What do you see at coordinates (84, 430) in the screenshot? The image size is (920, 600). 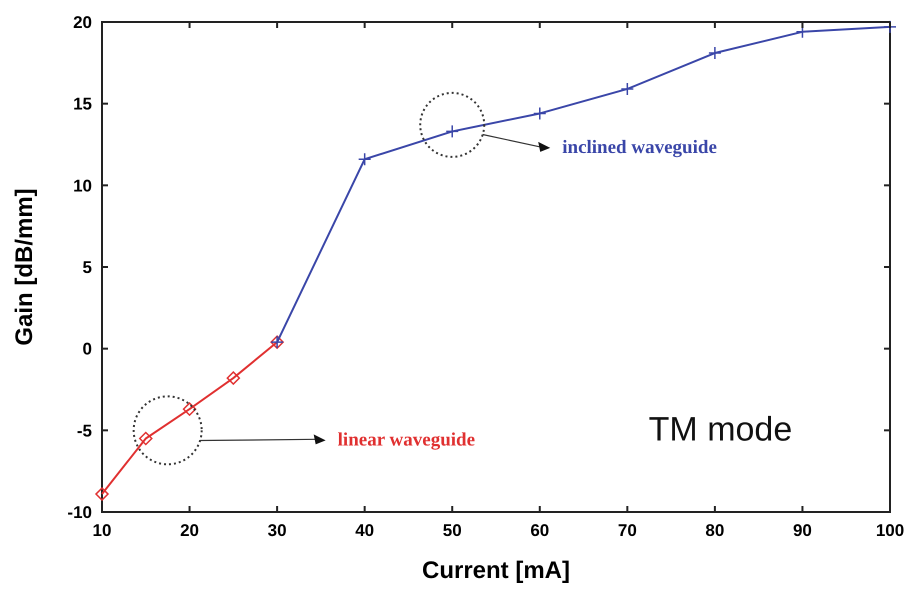 I see `y-tick-label: -5` at bounding box center [84, 430].